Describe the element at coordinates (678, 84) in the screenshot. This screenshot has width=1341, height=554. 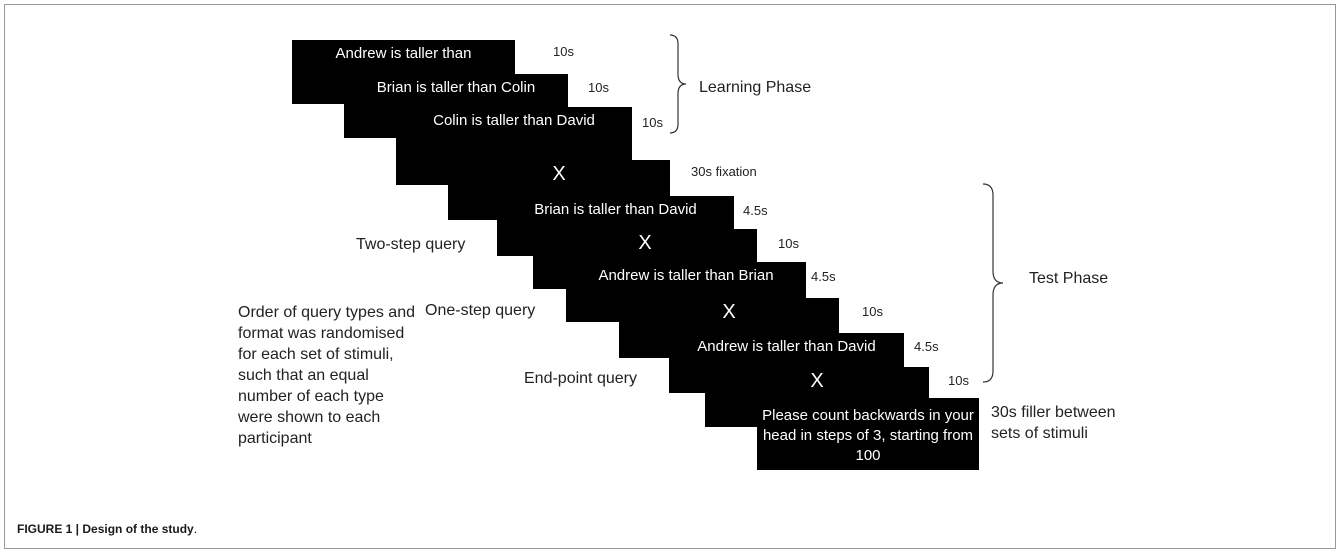
I see `learning-phase-brace` at that location.